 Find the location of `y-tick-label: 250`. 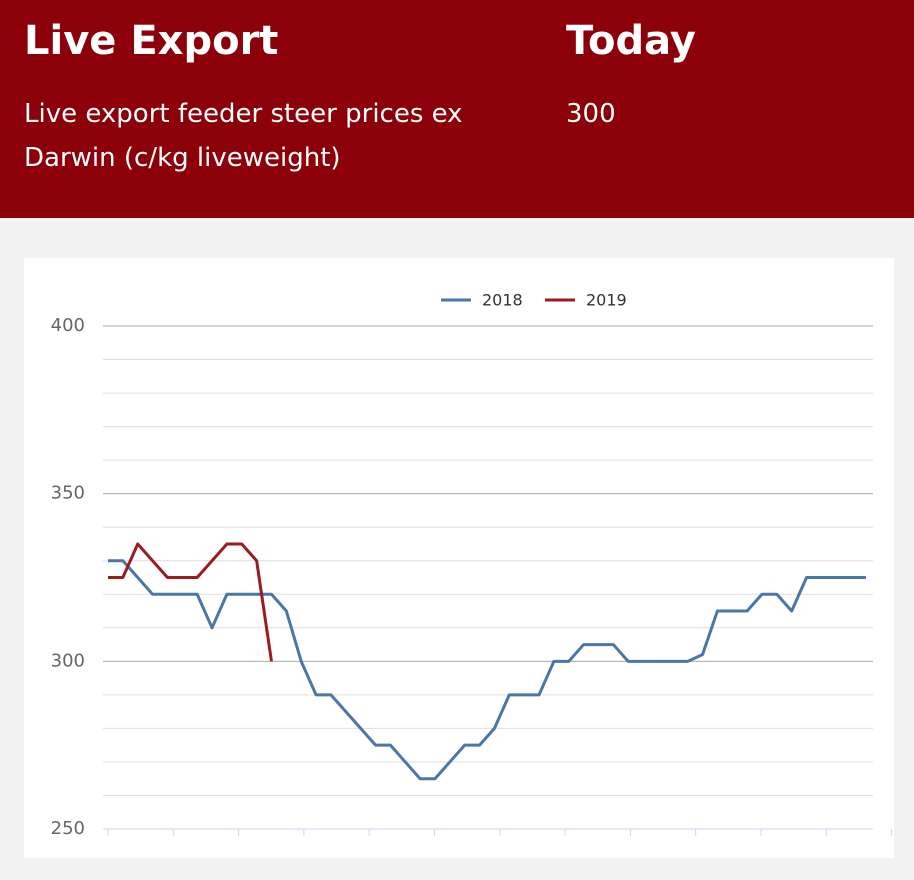

y-tick-label: 250 is located at coordinates (68, 828).